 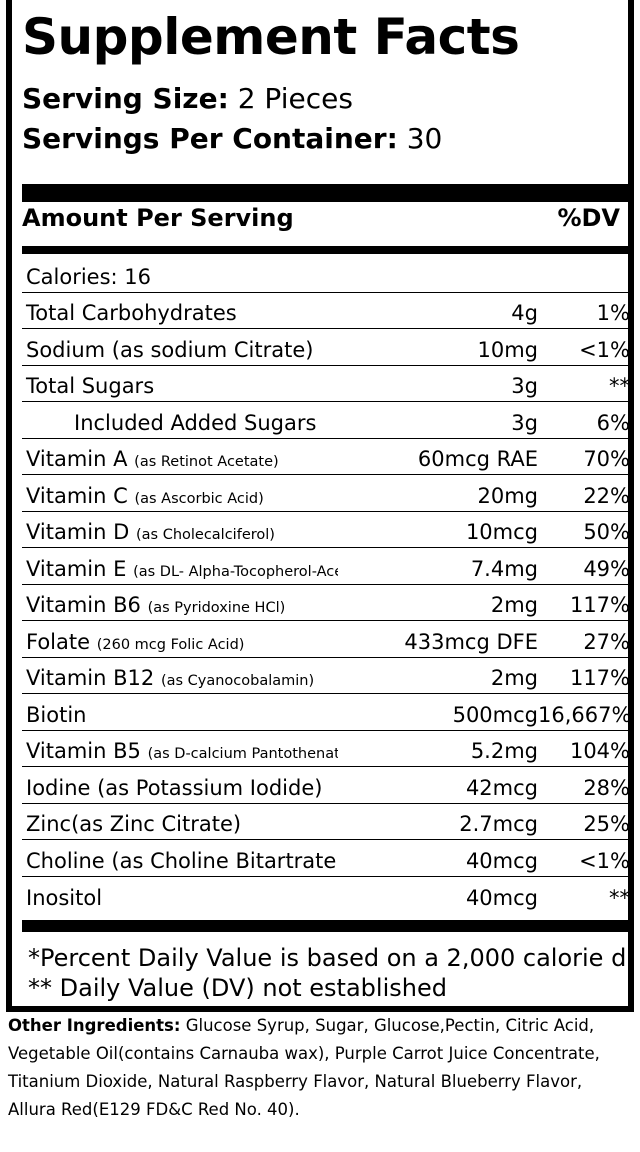 What do you see at coordinates (180, 898) in the screenshot?
I see `nutrient-cell: Inositol` at bounding box center [180, 898].